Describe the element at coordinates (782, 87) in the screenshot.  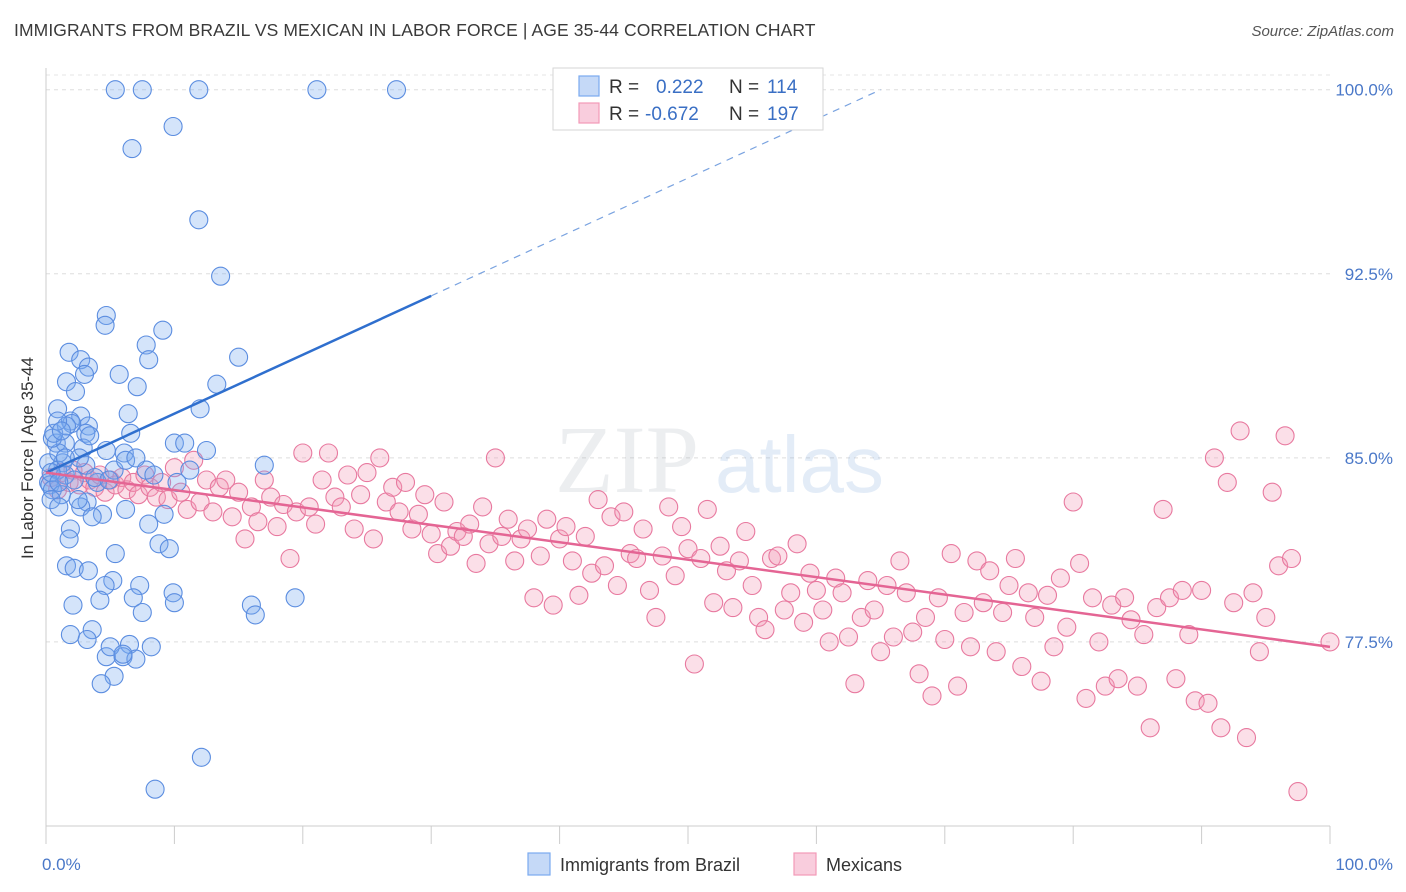
I see `legend-n-value-brazil: 114` at that location.